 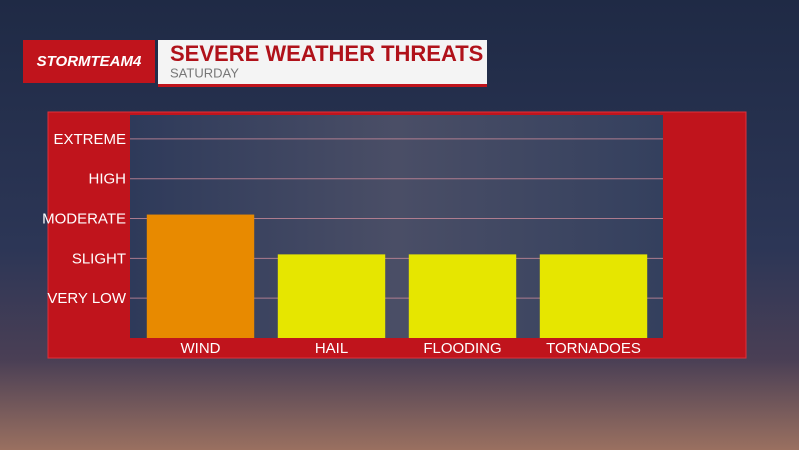 I want to click on y-tick-label: MODERATE, so click(x=84, y=219).